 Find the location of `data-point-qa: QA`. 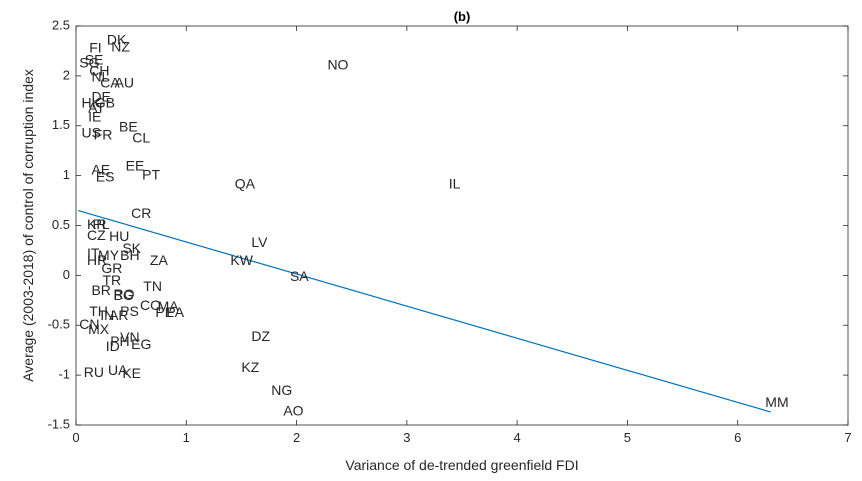

data-point-qa: QA is located at coordinates (245, 183).